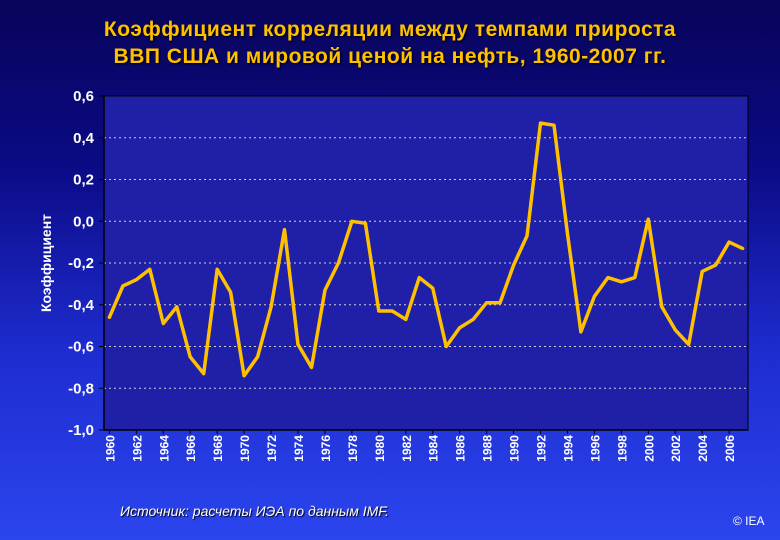 This screenshot has height=540, width=780. Describe the element at coordinates (353, 448) in the screenshot. I see `x-tick-label: 1978` at that location.